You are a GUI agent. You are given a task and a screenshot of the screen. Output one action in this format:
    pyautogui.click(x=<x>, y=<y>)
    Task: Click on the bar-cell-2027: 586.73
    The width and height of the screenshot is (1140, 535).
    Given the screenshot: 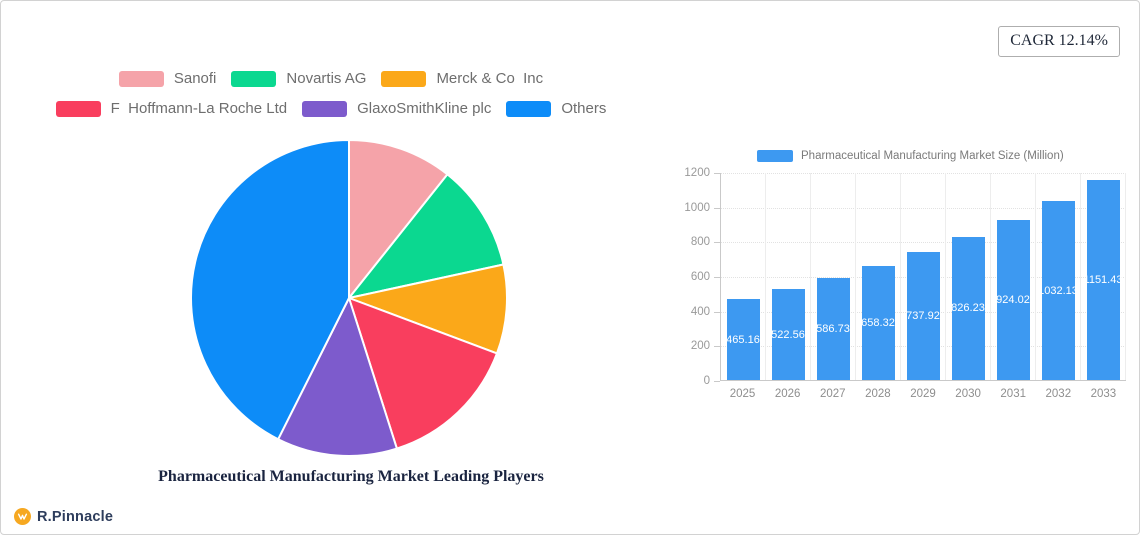 What is the action you would take?
    pyautogui.click(x=833, y=276)
    